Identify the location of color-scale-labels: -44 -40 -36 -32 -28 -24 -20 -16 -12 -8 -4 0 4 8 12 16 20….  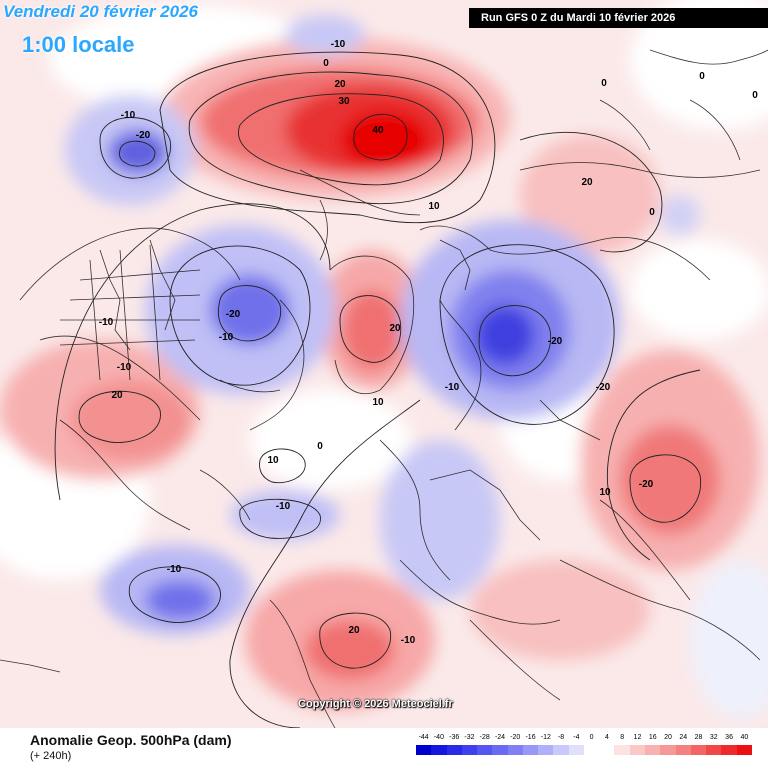
(584, 739).